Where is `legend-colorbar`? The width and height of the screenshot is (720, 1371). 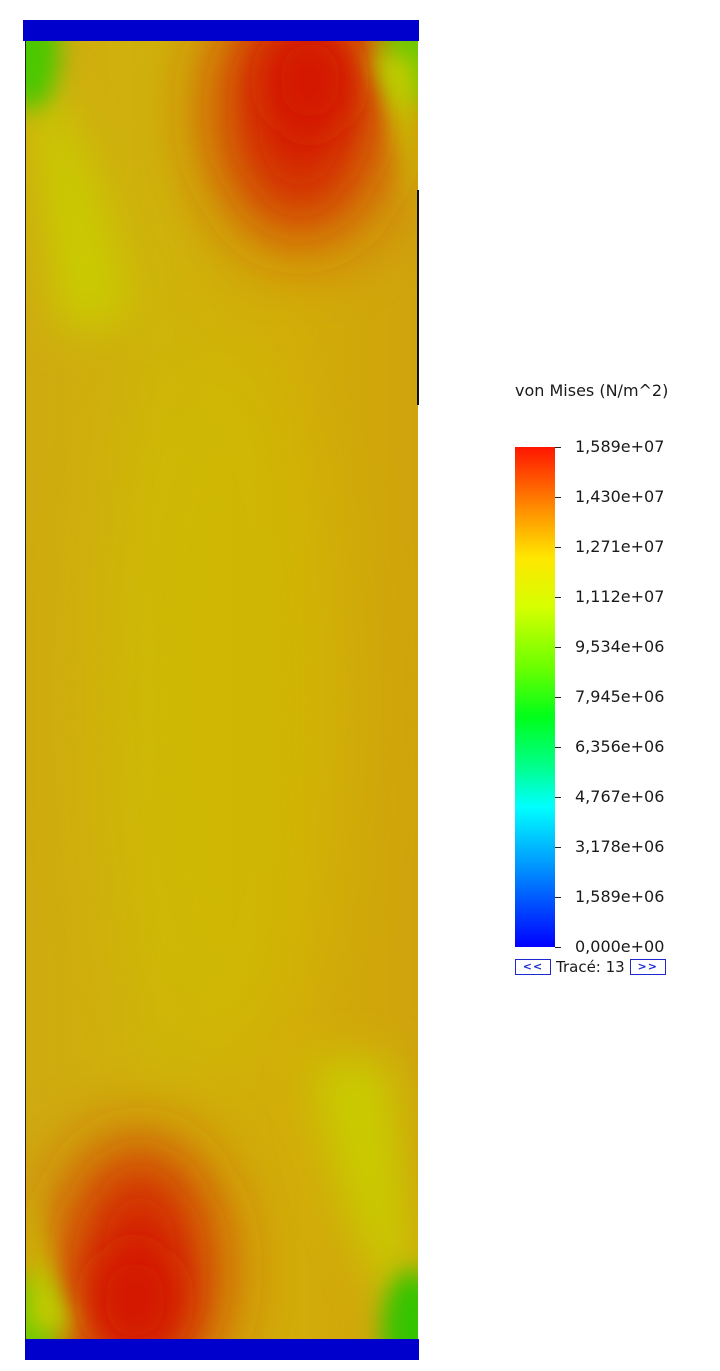
legend-colorbar is located at coordinates (535, 697).